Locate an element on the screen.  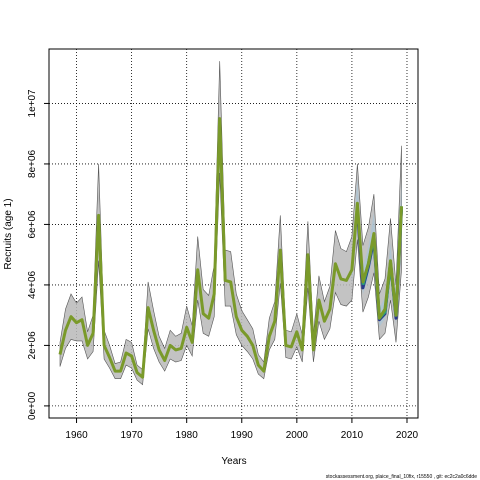
x-tick-label: 2000 is located at coordinates (297, 435).